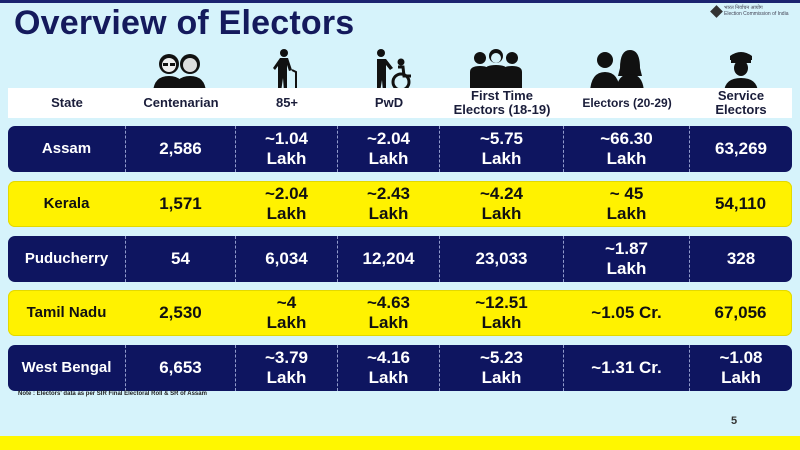  Describe the element at coordinates (501, 357) in the screenshot. I see `cell-text: ~5.23` at that location.